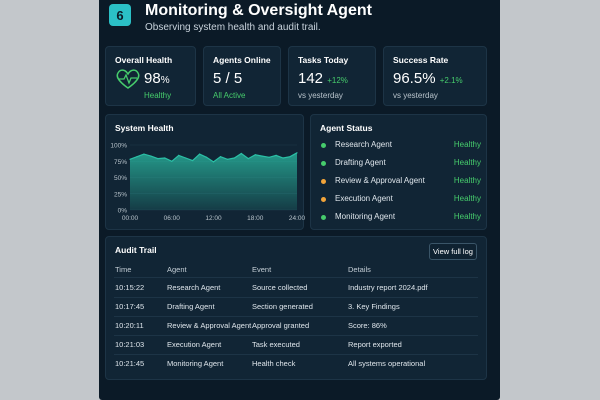  I want to click on table-cell: 10:20:11, so click(129, 325).